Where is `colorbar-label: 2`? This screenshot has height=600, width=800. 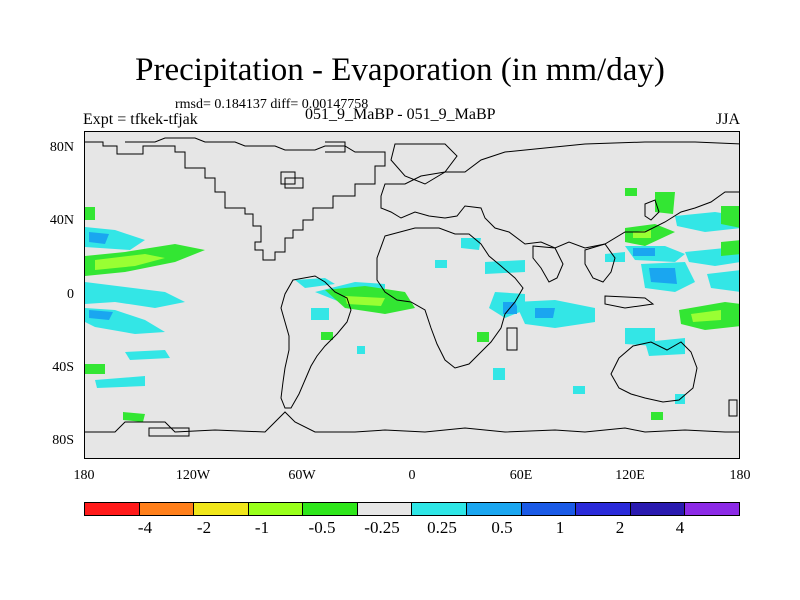 colorbar-label: 2 is located at coordinates (620, 527).